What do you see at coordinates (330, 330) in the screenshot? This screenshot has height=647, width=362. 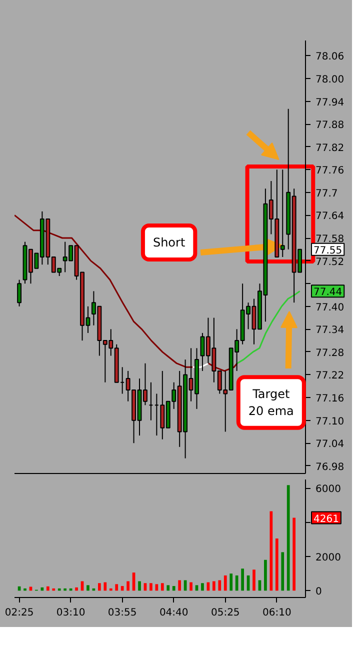 I see `y-tick-label: 77.34` at bounding box center [330, 330].